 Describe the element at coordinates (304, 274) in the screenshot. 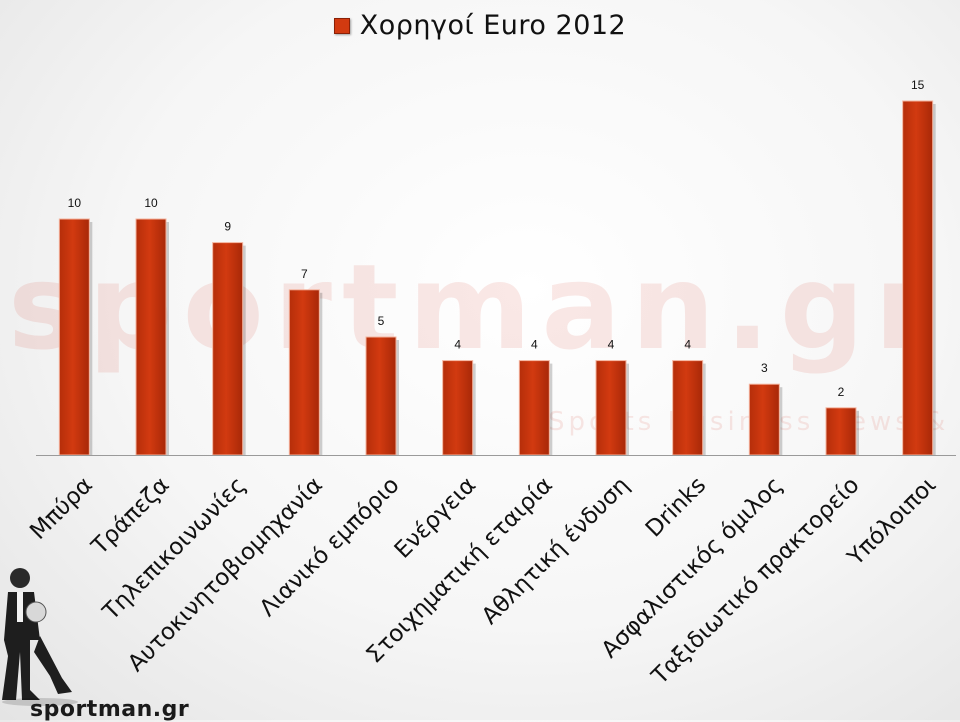

I see `data-label: 7` at that location.